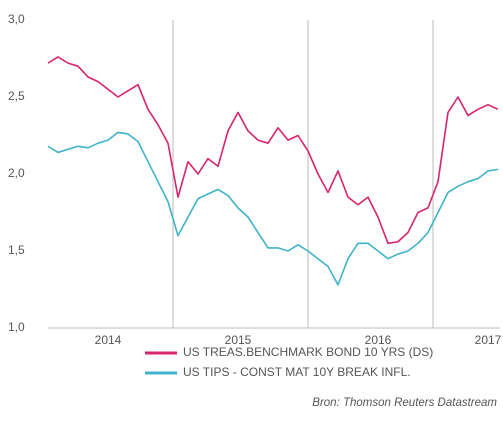 This screenshot has width=503, height=439. What do you see at coordinates (16, 173) in the screenshot?
I see `y-tick-label: 2,0` at bounding box center [16, 173].